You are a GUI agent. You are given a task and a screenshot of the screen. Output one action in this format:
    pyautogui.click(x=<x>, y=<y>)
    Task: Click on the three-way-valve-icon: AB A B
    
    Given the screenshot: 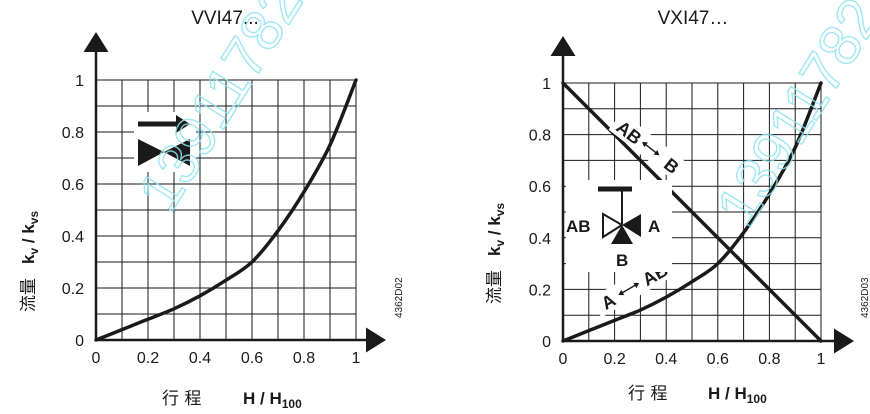 What is the action you would take?
    pyautogui.click(x=619, y=226)
    